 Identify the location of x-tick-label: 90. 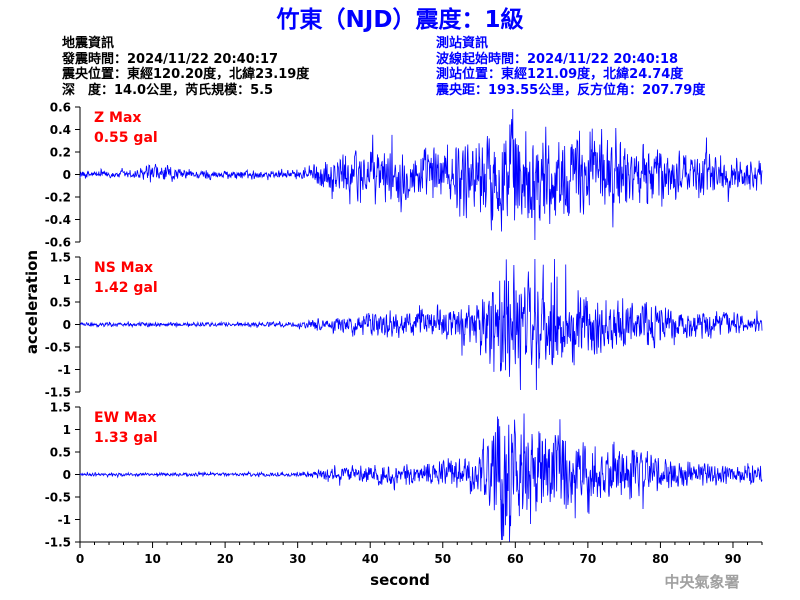
(733, 559).